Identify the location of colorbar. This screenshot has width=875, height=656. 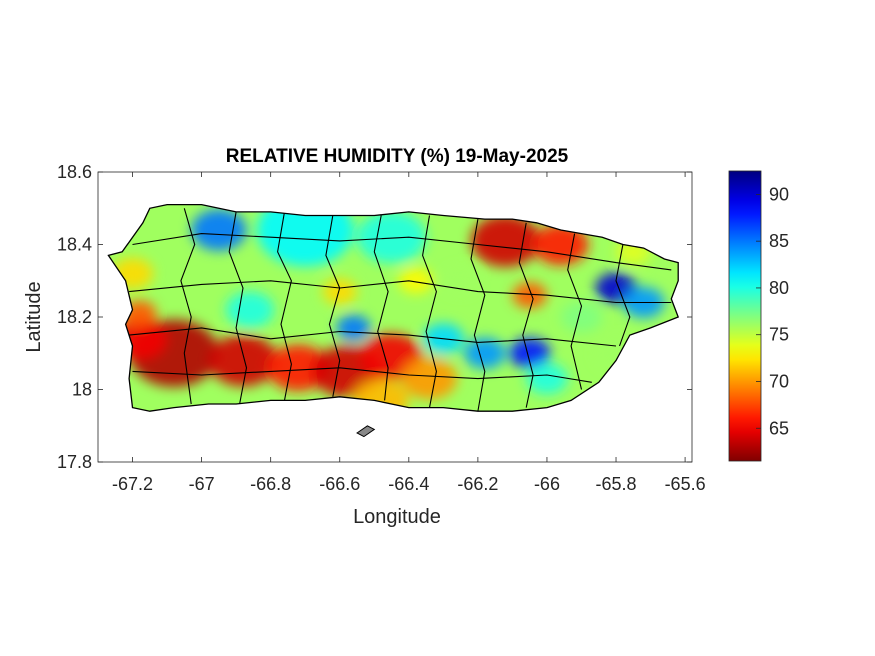
(745, 316).